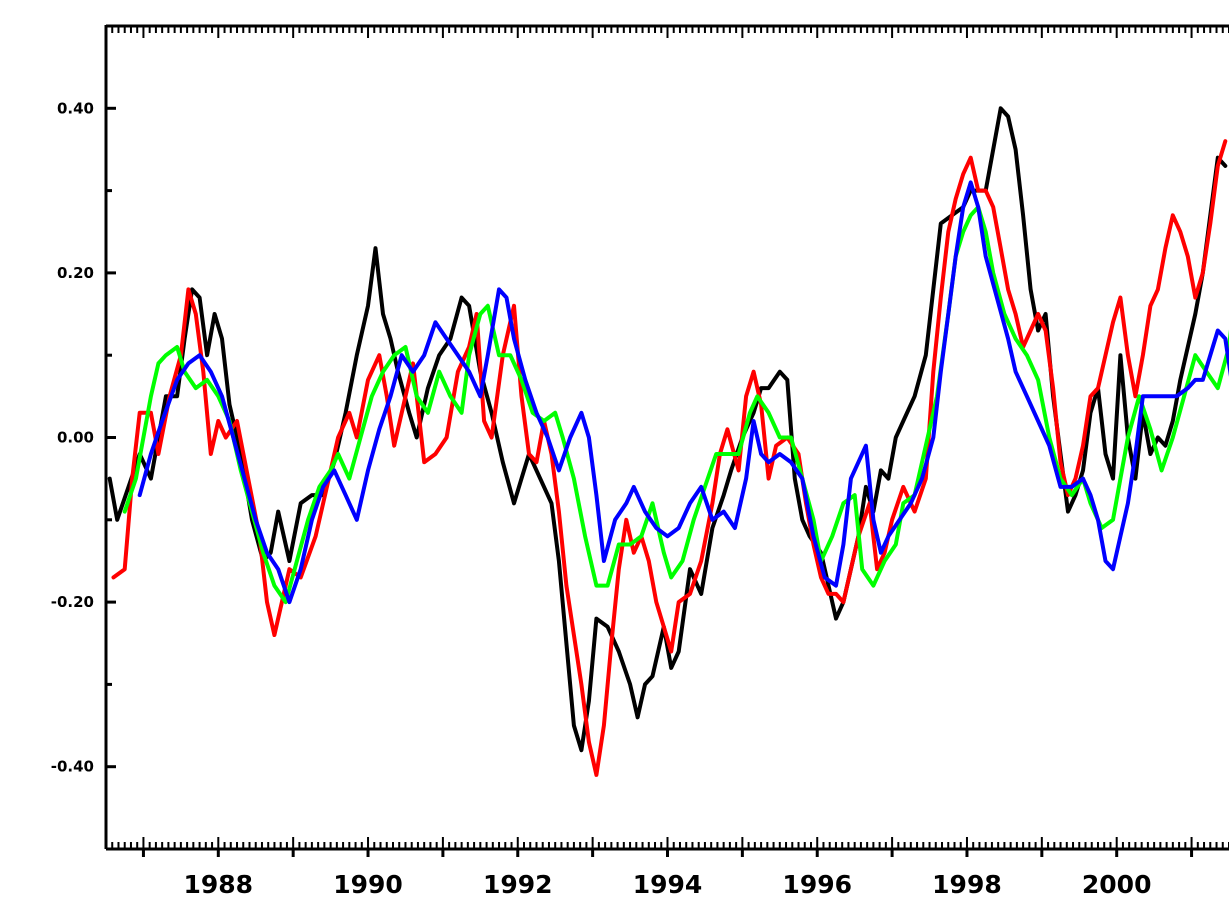 Image resolution: width=1229 pixels, height=908 pixels. What do you see at coordinates (75, 273) in the screenshot?
I see `y-tick-label: 0.20` at bounding box center [75, 273].